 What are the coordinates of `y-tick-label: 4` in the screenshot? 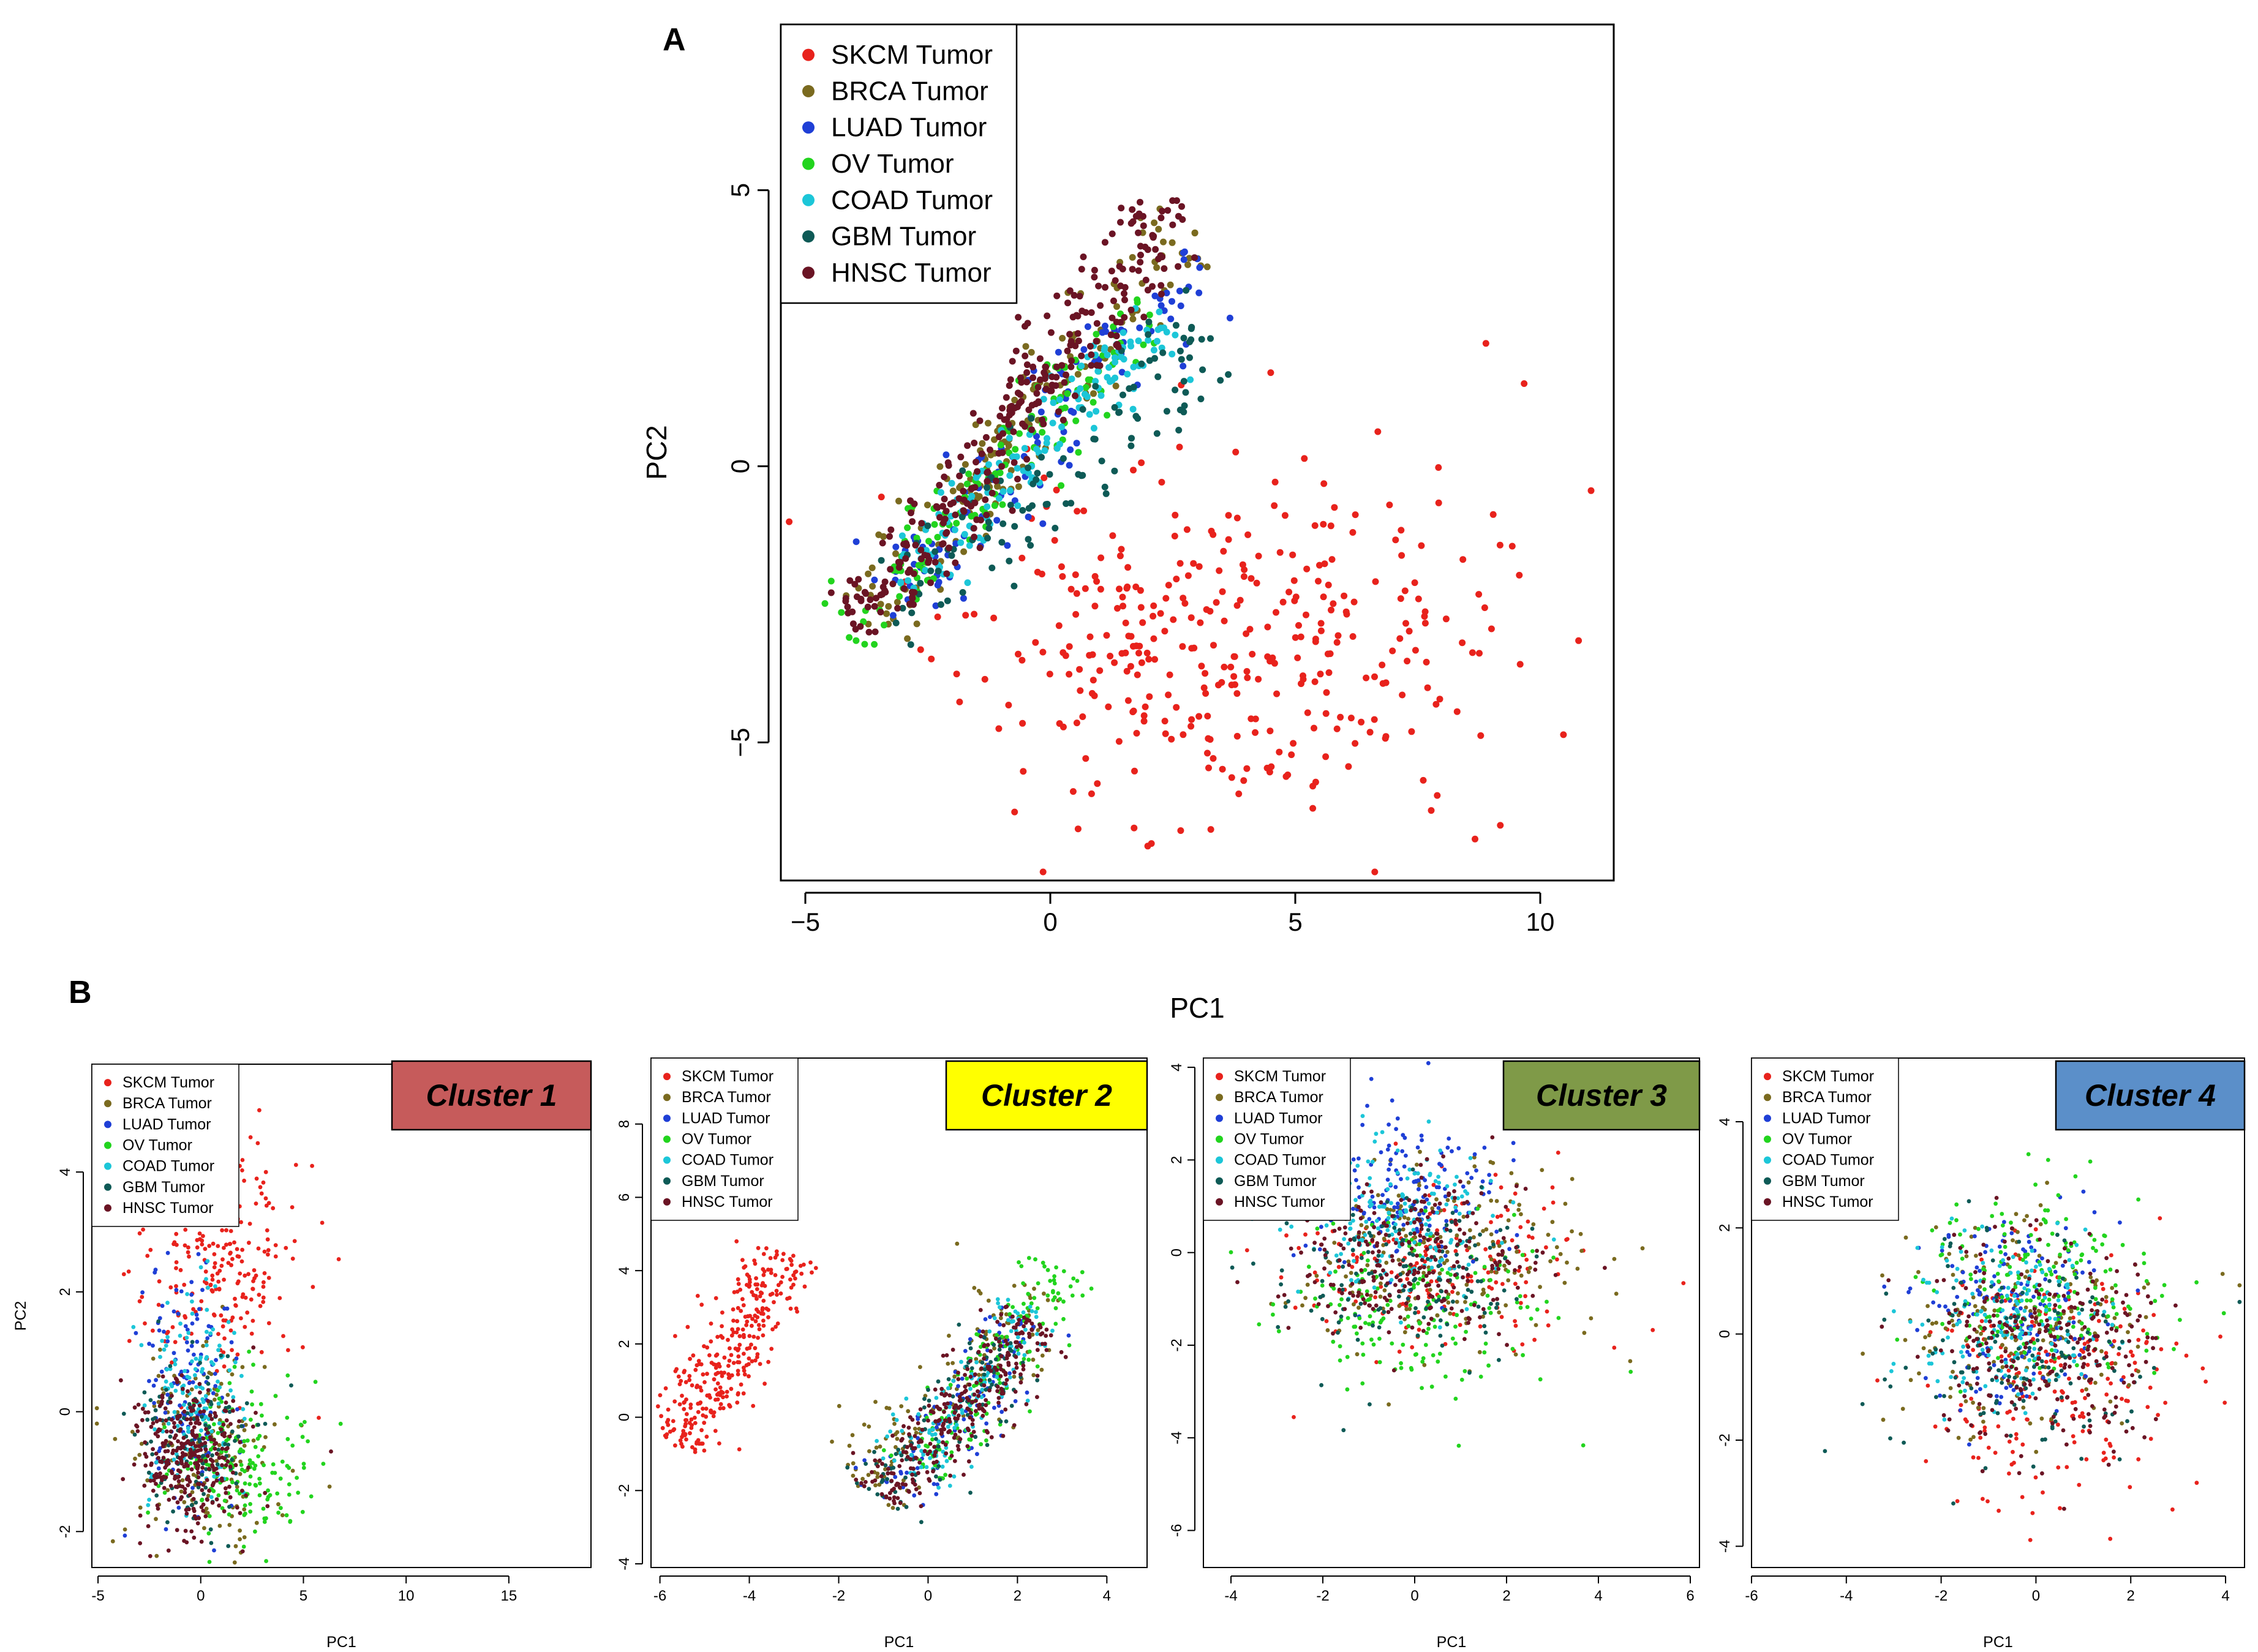 It's located at (65, 1172).